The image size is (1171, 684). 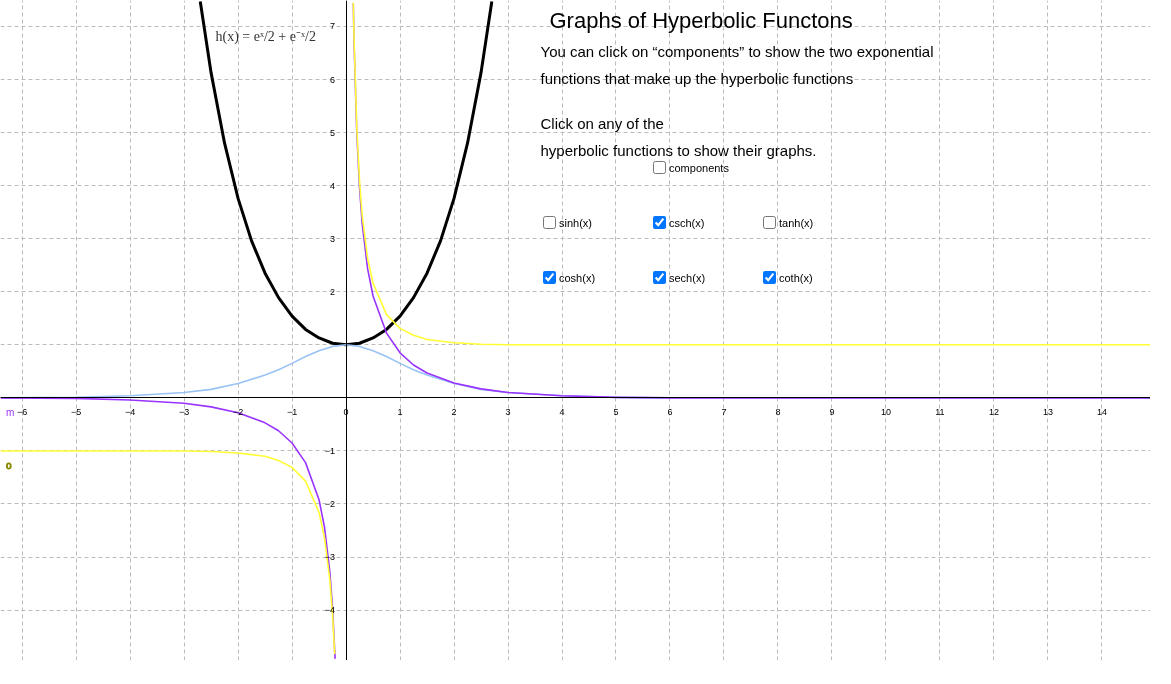 I want to click on chart-title: Graphs of Hyperbolic Functons, so click(x=701, y=20).